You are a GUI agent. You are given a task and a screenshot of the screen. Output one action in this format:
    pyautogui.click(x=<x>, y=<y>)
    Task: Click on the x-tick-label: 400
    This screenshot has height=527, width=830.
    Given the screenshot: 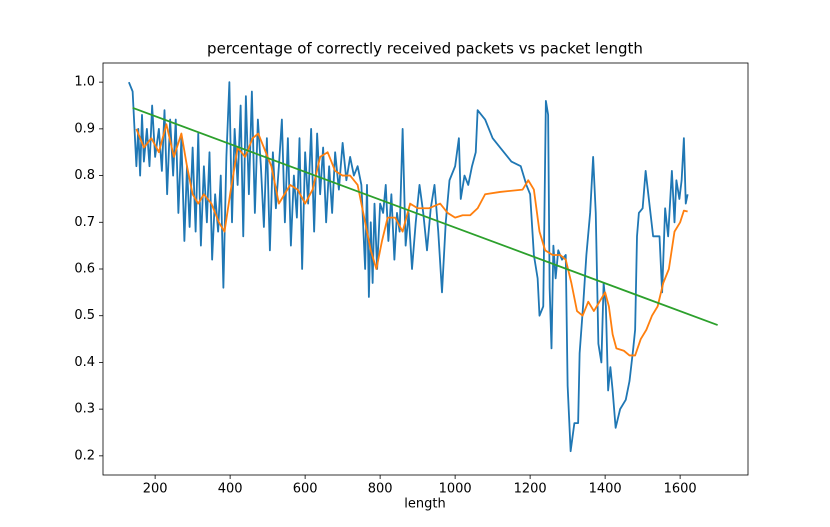 What is the action you would take?
    pyautogui.click(x=230, y=489)
    